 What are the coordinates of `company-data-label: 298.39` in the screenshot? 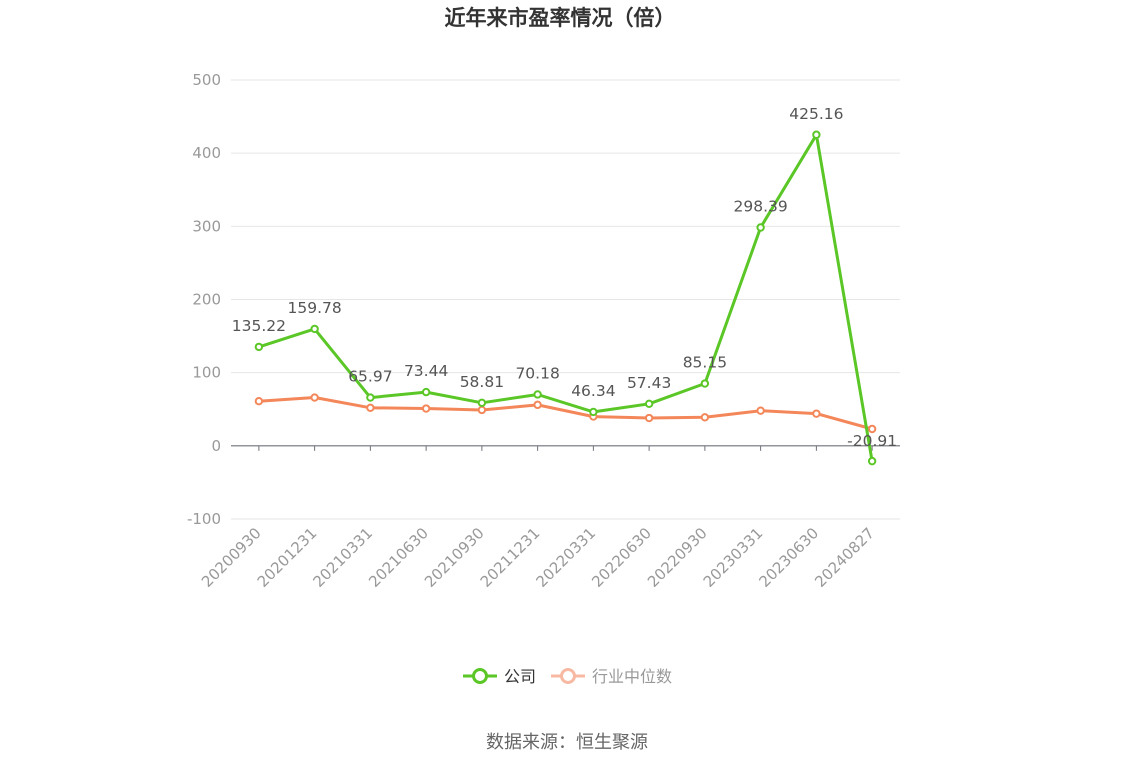 It's located at (761, 207).